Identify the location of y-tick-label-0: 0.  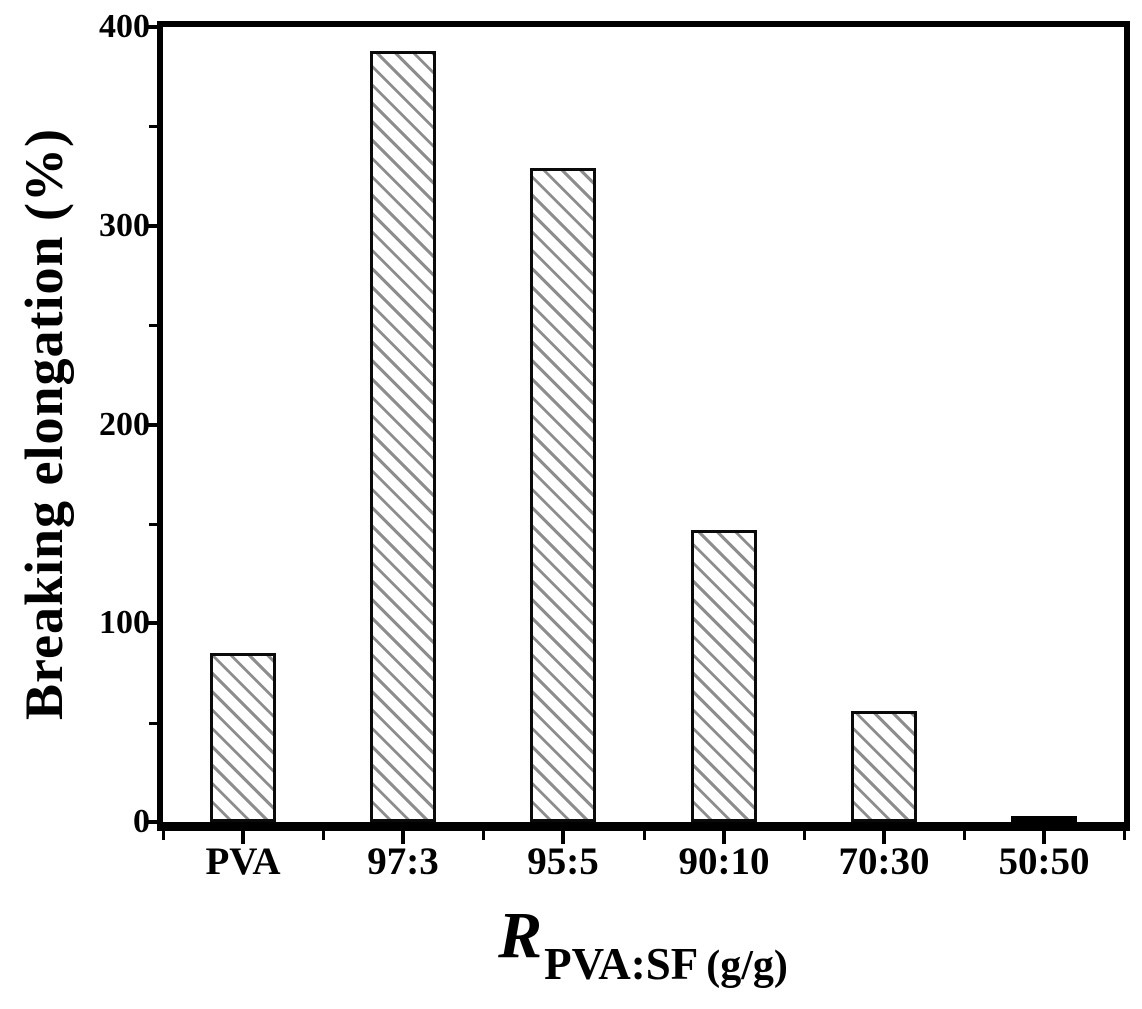
(141, 821).